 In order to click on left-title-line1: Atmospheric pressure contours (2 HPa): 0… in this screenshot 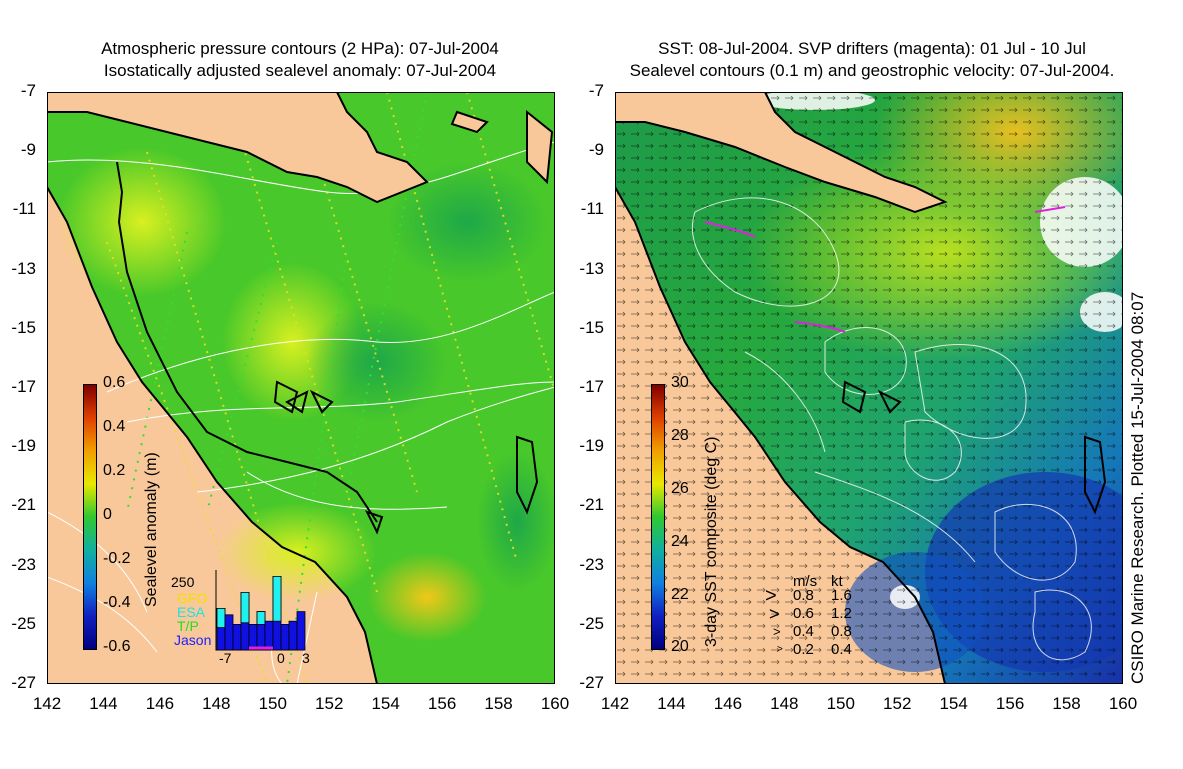, I will do `click(300, 48)`.